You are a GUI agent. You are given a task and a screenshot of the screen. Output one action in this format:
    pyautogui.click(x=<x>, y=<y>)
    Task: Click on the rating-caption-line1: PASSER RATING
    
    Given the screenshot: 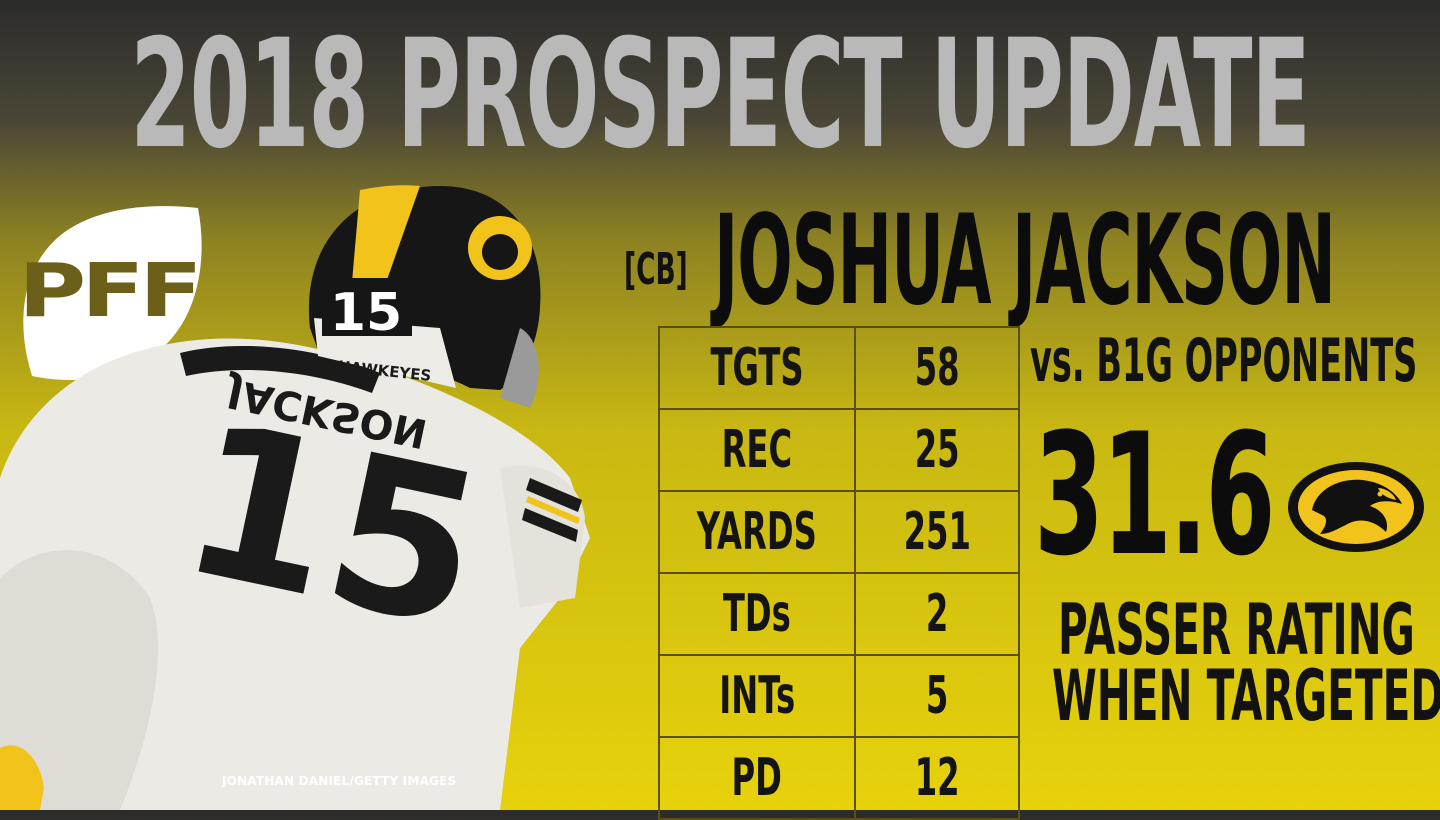 What is the action you would take?
    pyautogui.click(x=1236, y=630)
    